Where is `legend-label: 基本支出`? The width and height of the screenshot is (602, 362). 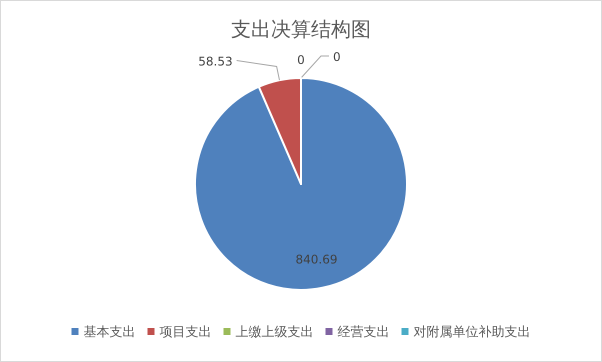
legend-label: 基本支出 is located at coordinates (110, 332).